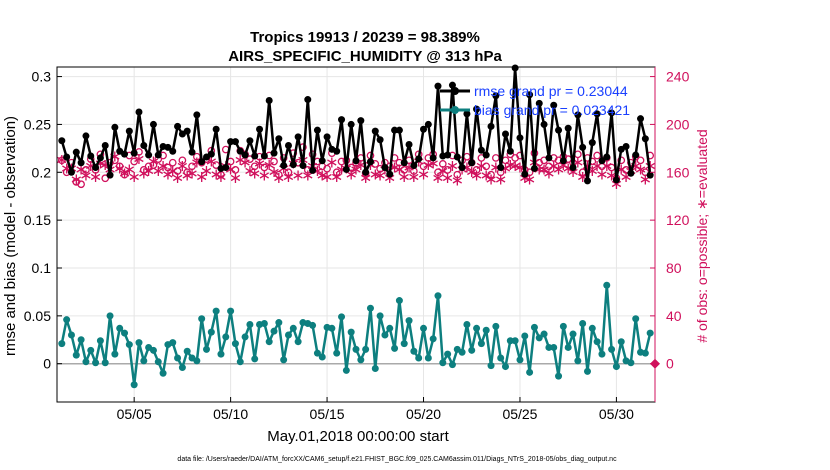 The width and height of the screenshot is (830, 470). What do you see at coordinates (42, 268) in the screenshot?
I see `y-tick-label: 0.1` at bounding box center [42, 268].